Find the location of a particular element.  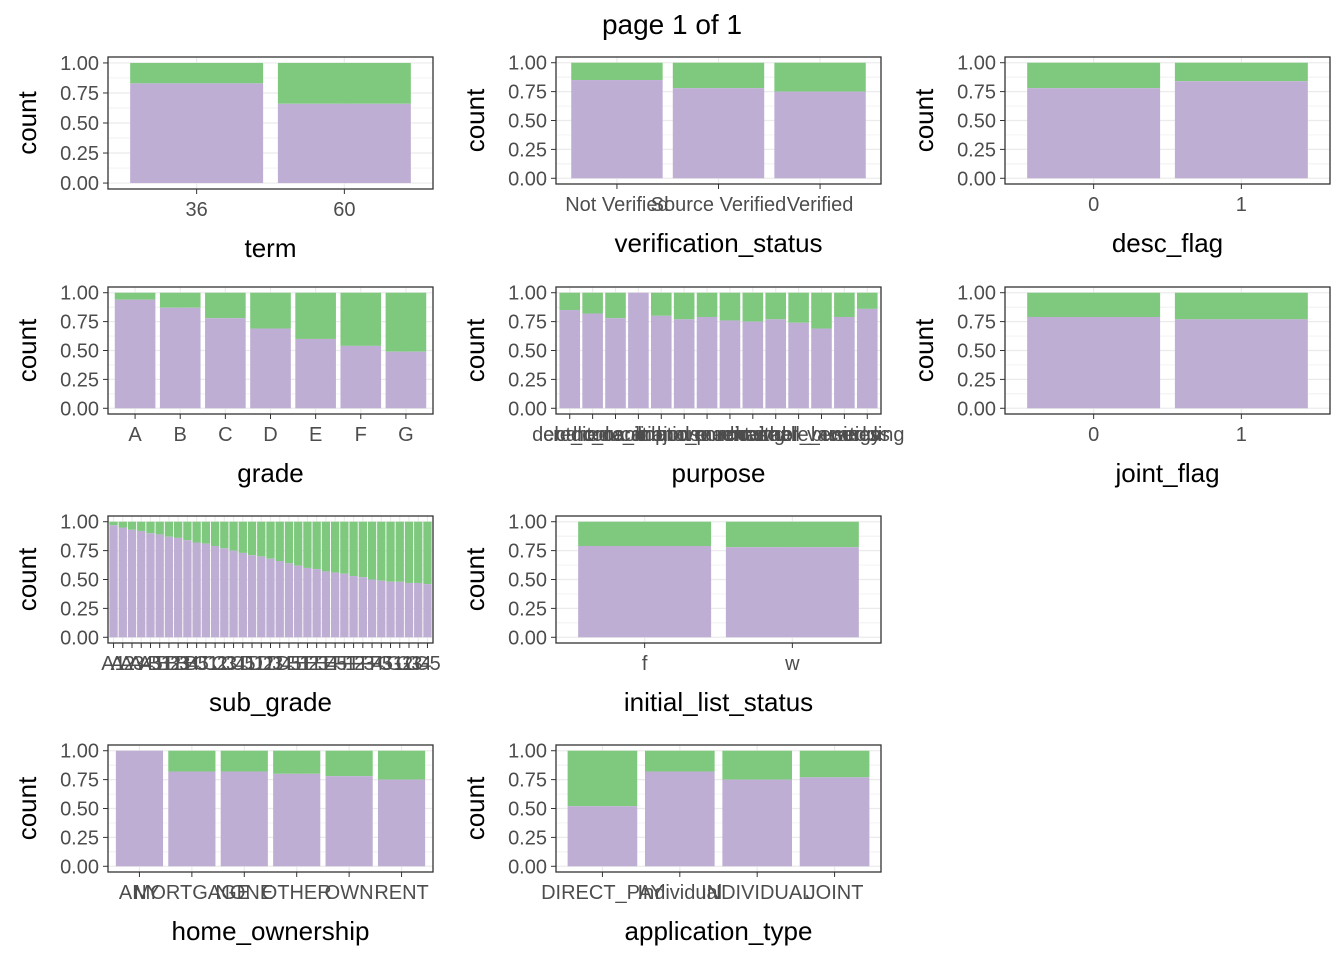

x-tick-label: 0 is located at coordinates (1093, 435).